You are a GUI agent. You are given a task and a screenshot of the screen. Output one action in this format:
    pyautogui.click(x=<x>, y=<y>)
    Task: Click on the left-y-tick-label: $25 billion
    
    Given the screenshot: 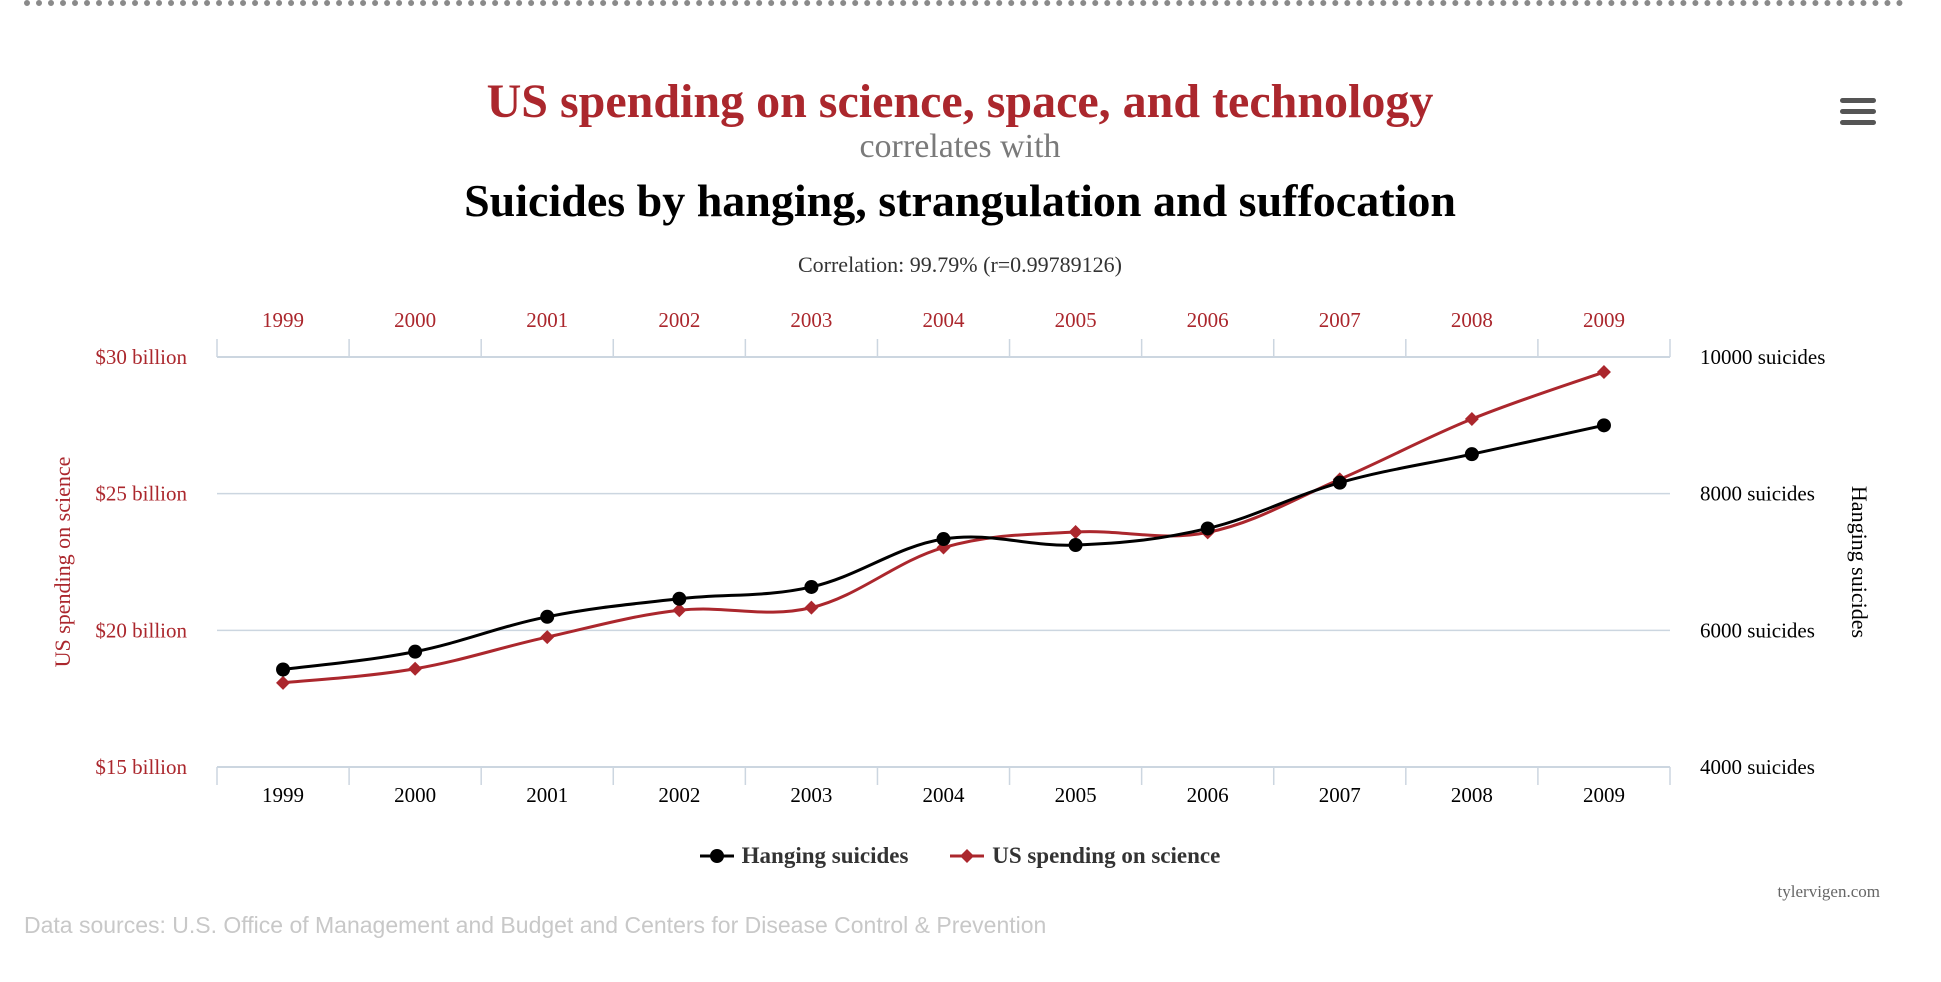 What is the action you would take?
    pyautogui.click(x=141, y=494)
    